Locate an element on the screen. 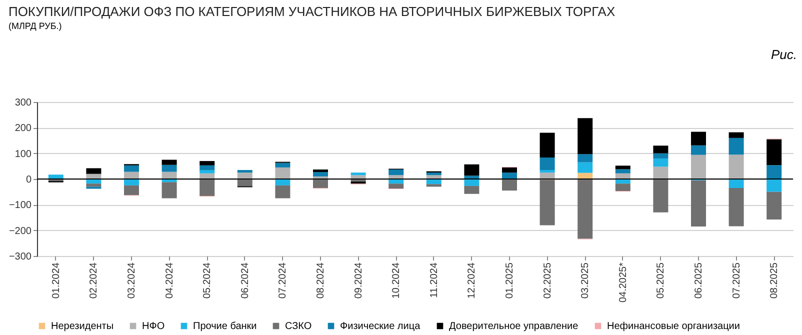 The height and width of the screenshot is (335, 802). text: Рис. is located at coordinates (783, 54).